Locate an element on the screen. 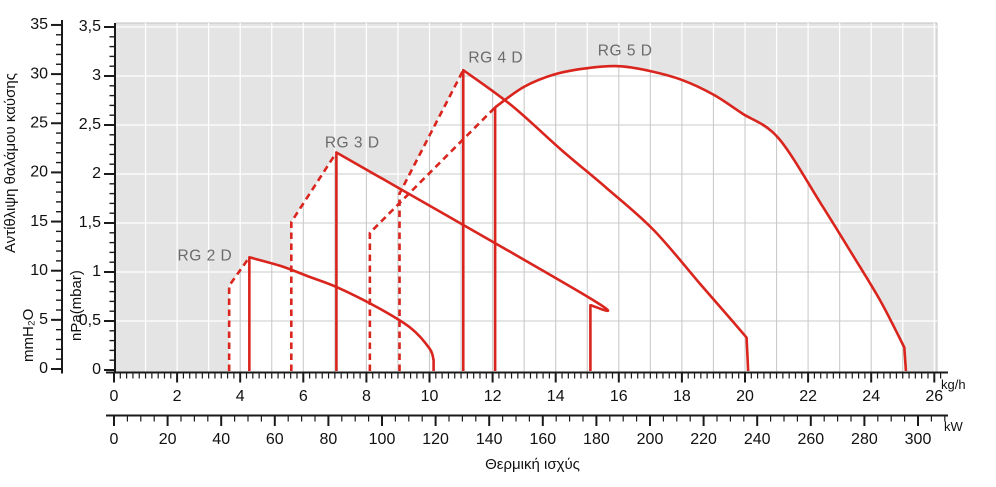  mmh2o-tick-label: 25 is located at coordinates (39, 122).